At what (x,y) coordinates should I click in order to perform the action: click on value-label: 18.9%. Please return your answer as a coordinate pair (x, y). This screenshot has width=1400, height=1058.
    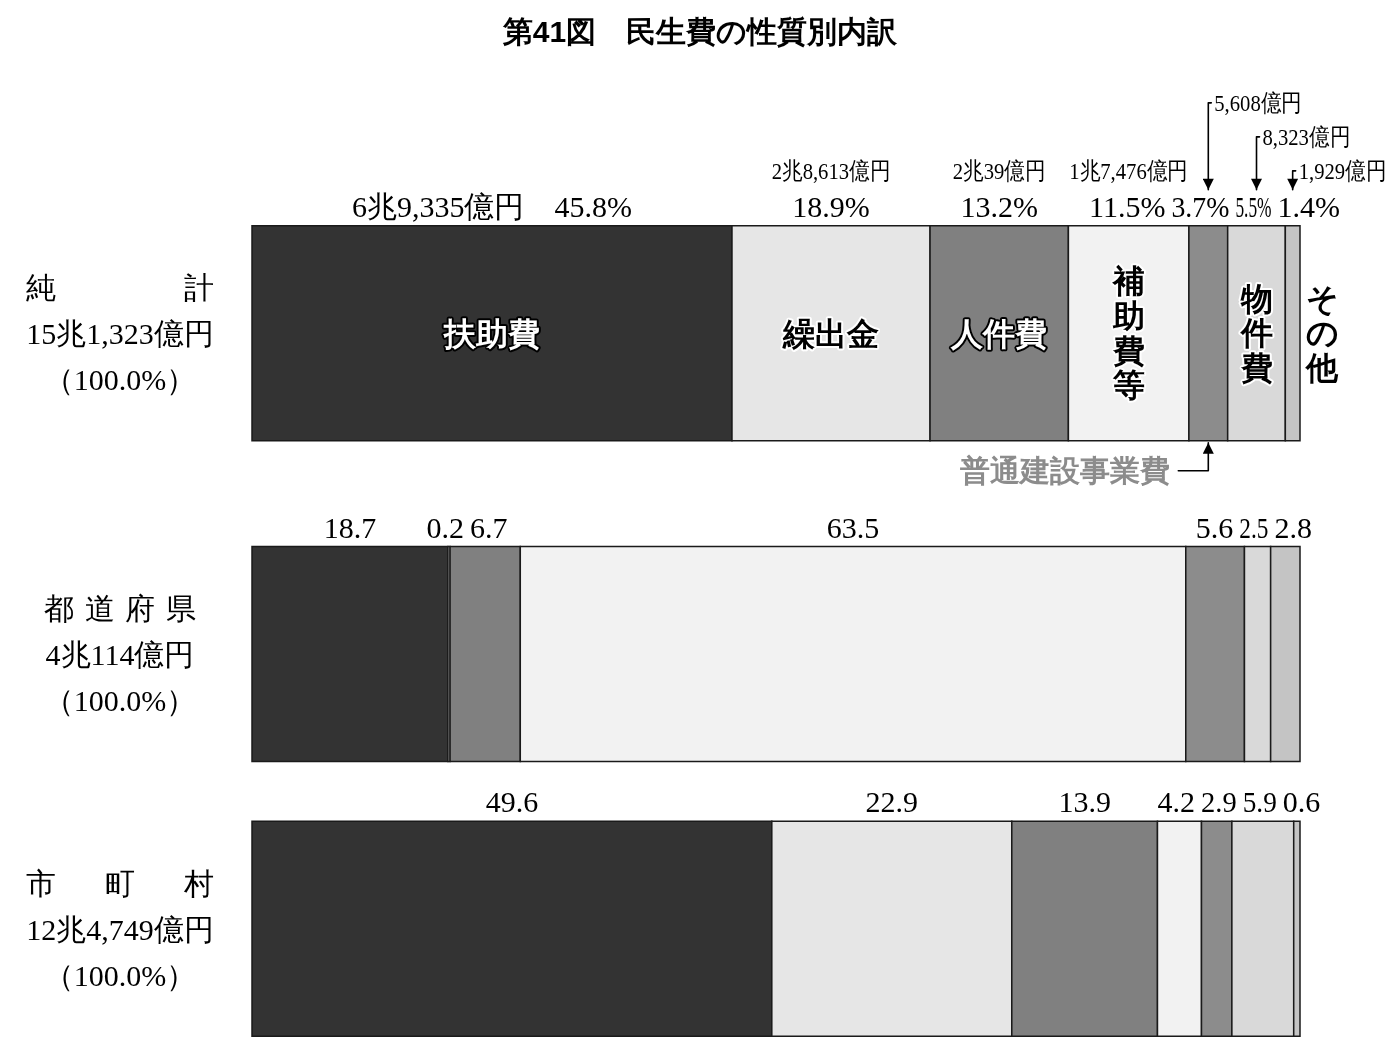
    Looking at the image, I should click on (831, 206).